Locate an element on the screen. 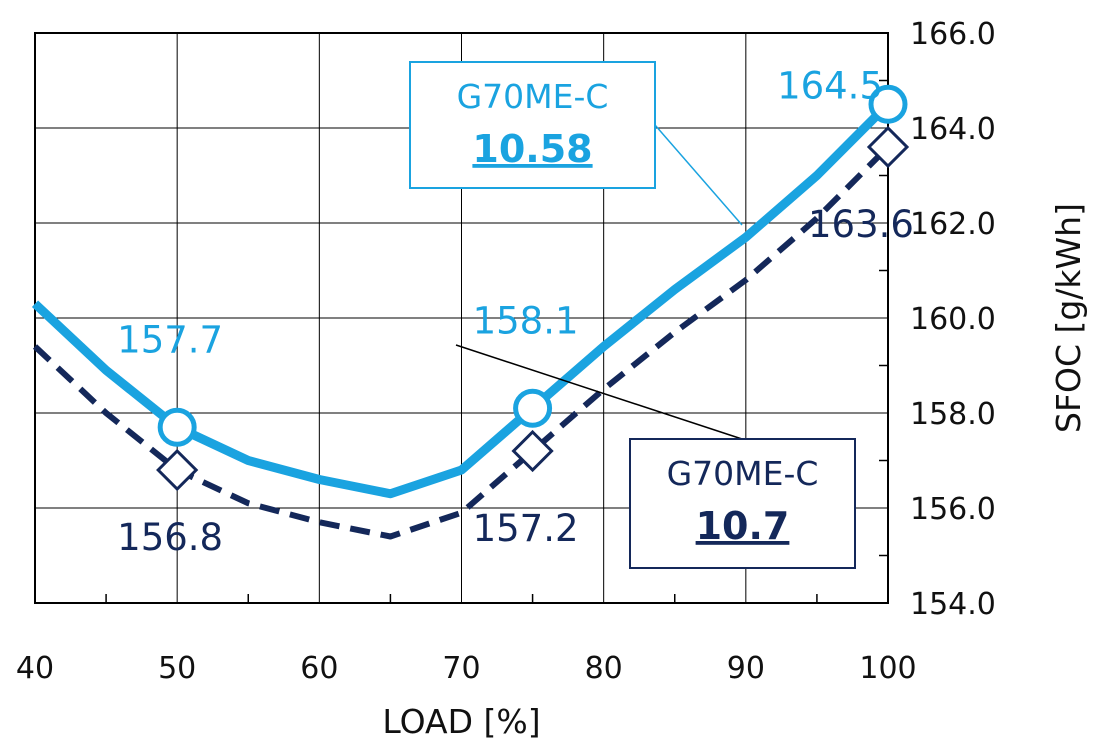 This screenshot has height=739, width=1096. y-axis-title: SFOC [g/kWh] is located at coordinates (1068, 318).